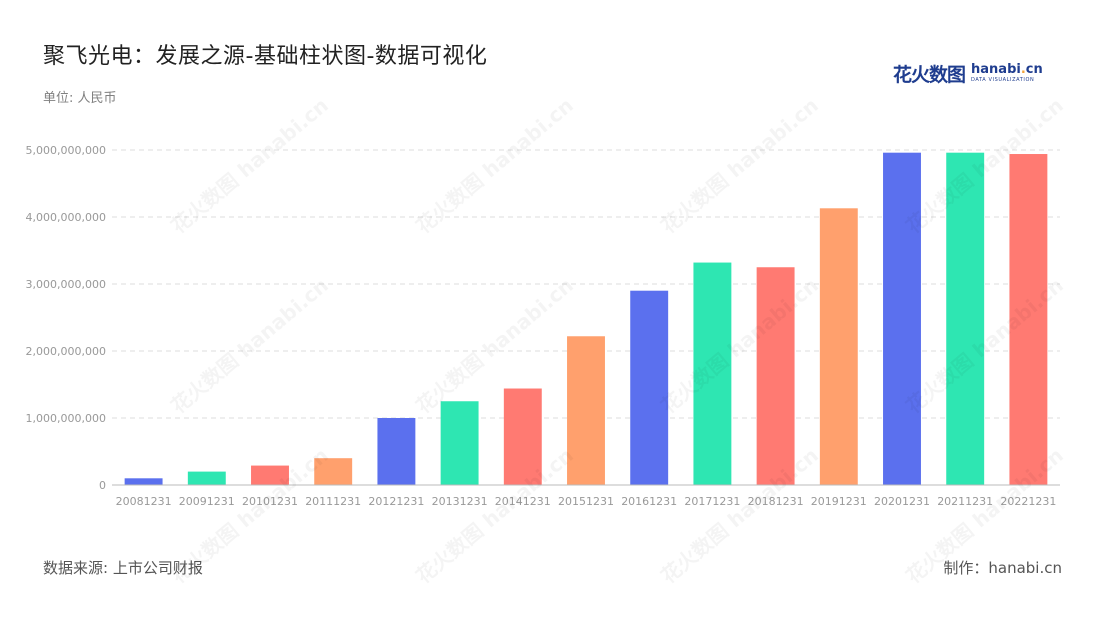 The width and height of the screenshot is (1100, 620). What do you see at coordinates (102, 485) in the screenshot?
I see `y-tick-label: 0` at bounding box center [102, 485].